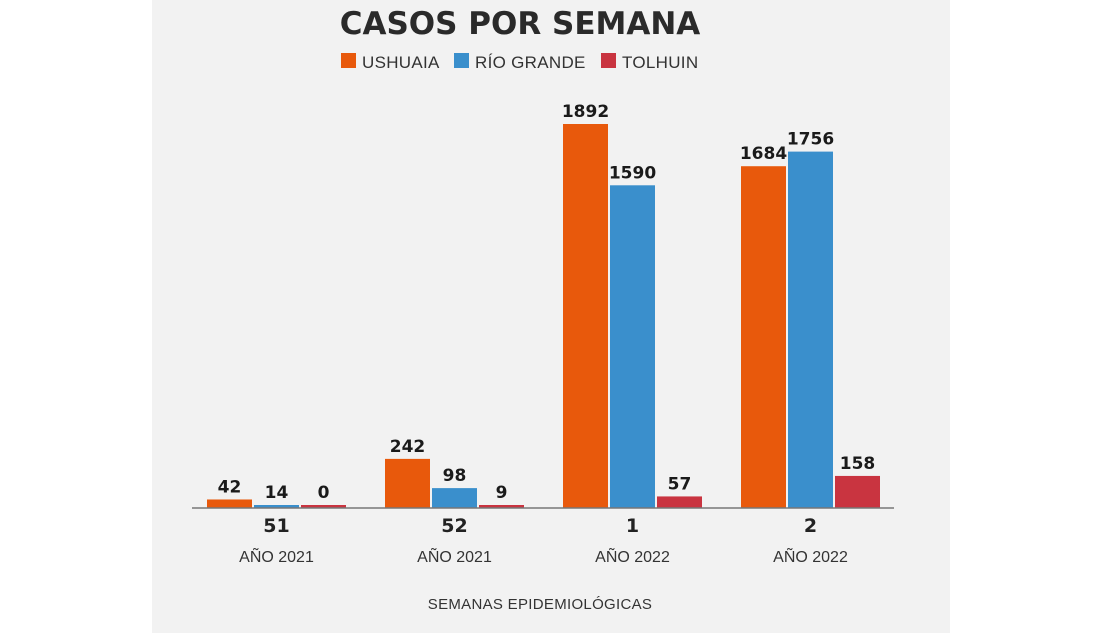  What do you see at coordinates (502, 493) in the screenshot?
I see `value-label-1-2: 9` at bounding box center [502, 493].